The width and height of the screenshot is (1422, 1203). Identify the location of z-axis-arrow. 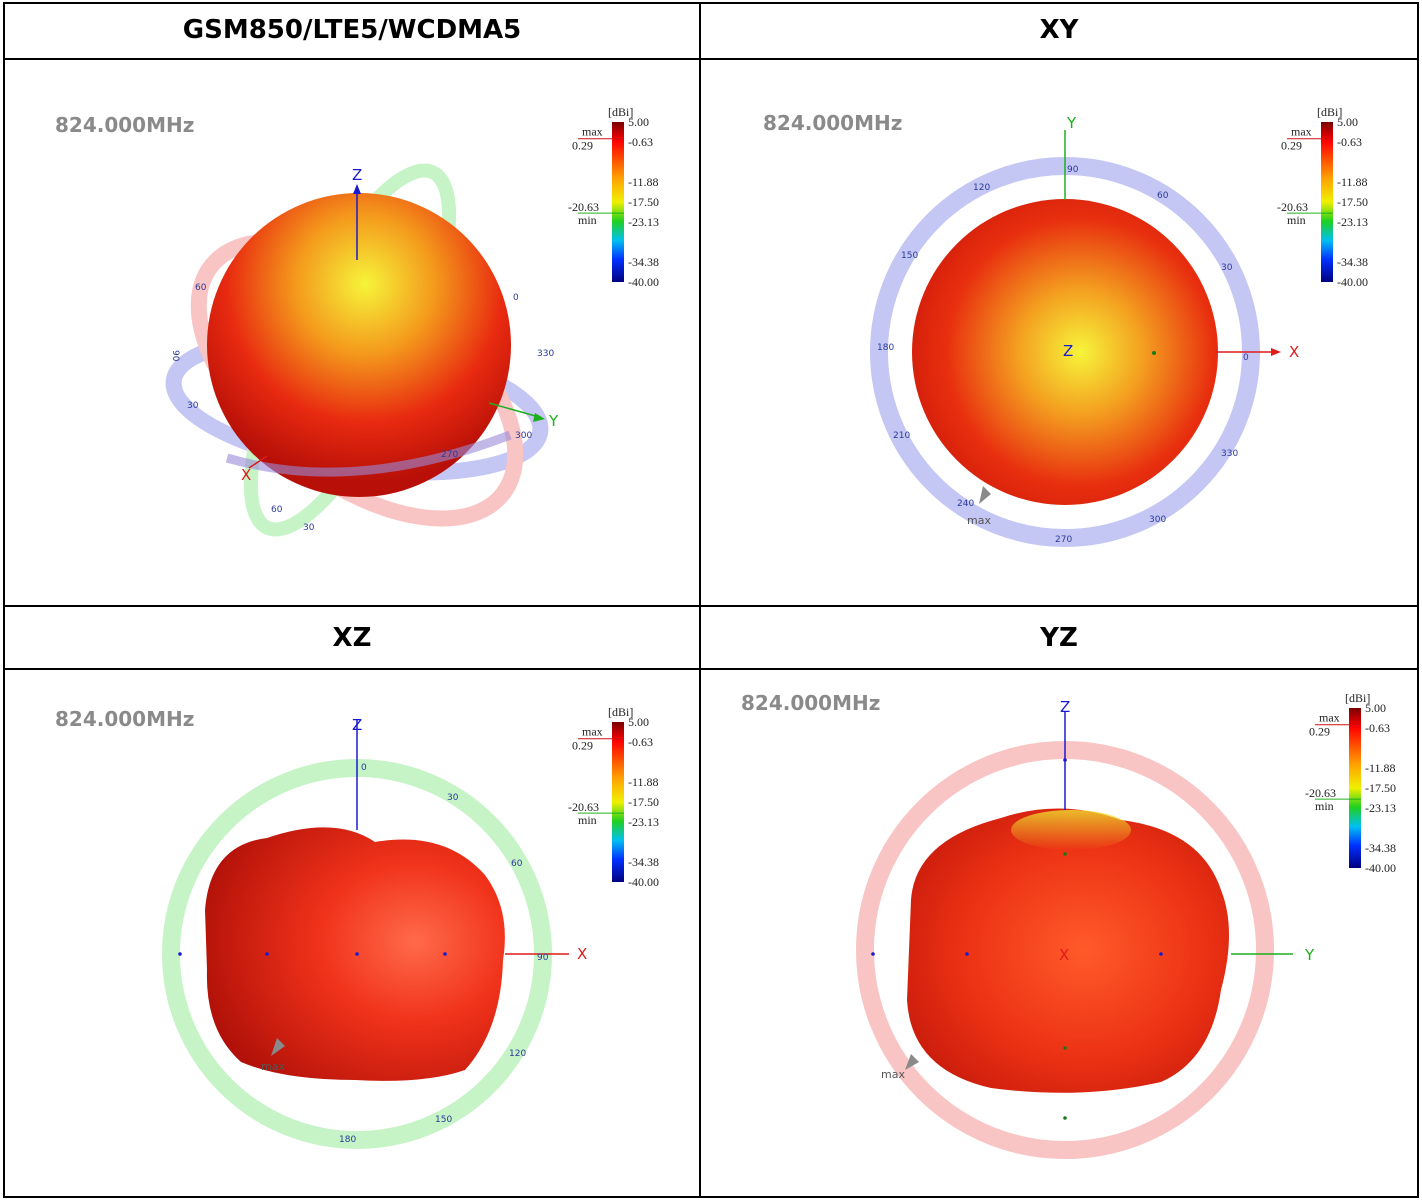
(357, 189).